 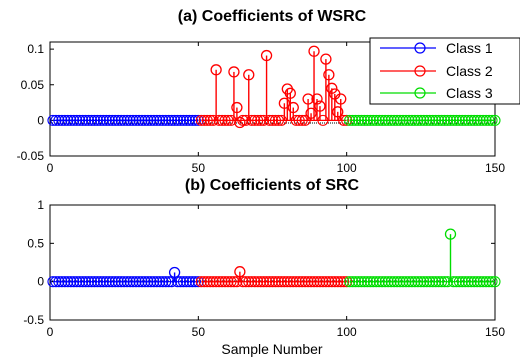 What do you see at coordinates (33, 262) in the screenshot?
I see `y-tick-labels: -0.5 0 0.5 1` at bounding box center [33, 262].